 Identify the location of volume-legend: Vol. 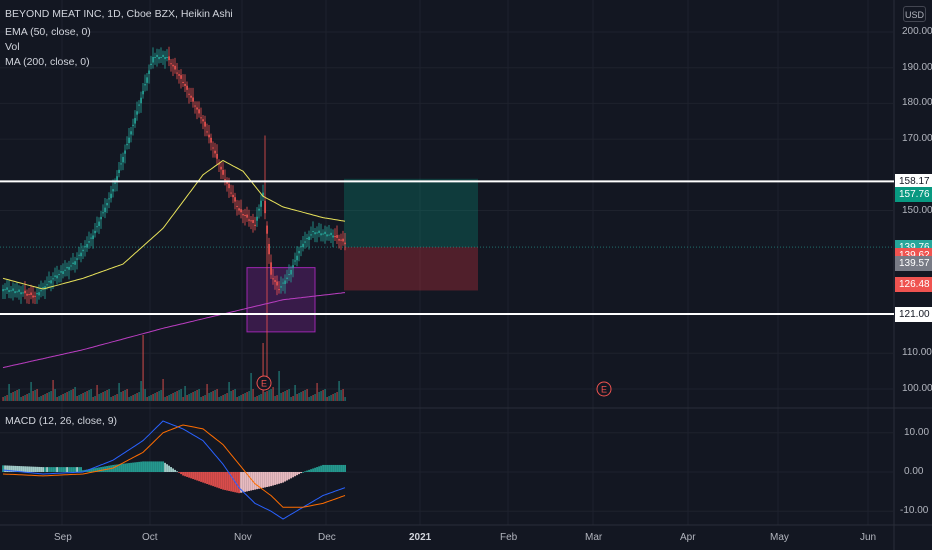
(12, 47).